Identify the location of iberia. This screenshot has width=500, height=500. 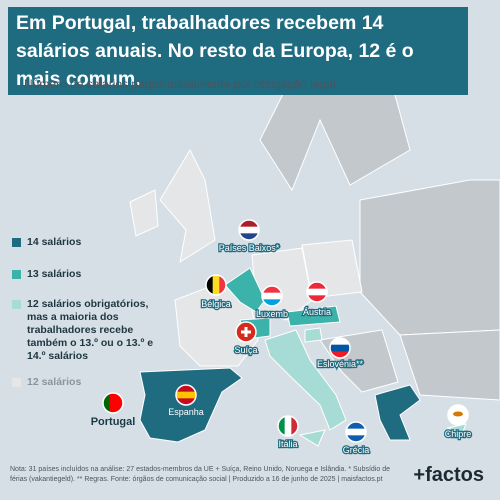
(191, 405).